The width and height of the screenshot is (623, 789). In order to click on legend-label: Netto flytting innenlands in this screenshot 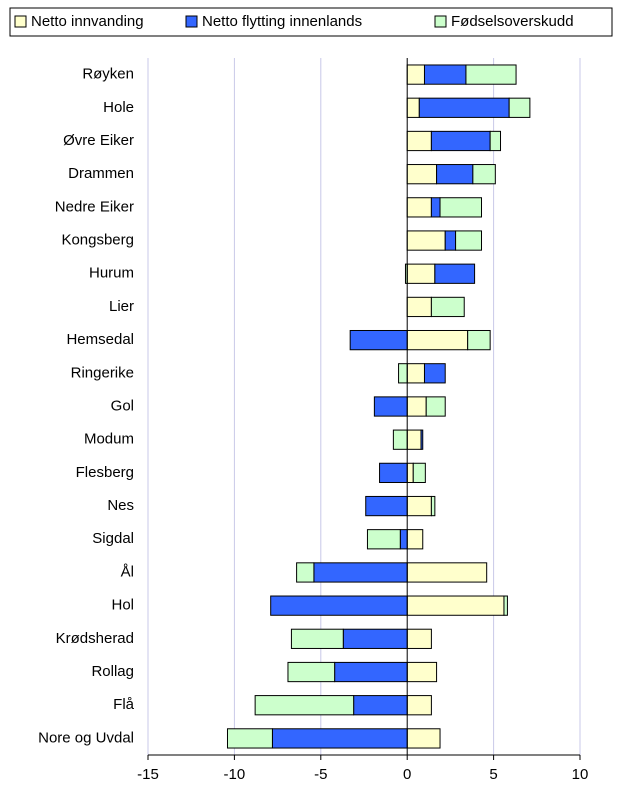, I will do `click(282, 21)`.